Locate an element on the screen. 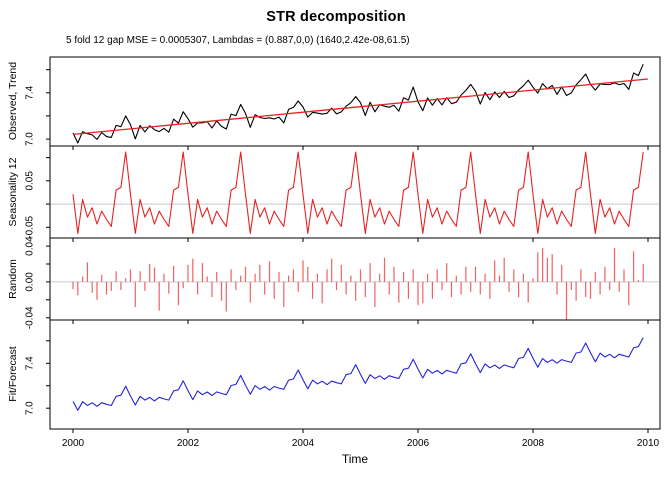 This screenshot has height=480, width=672. seasonality-line is located at coordinates (358, 192).